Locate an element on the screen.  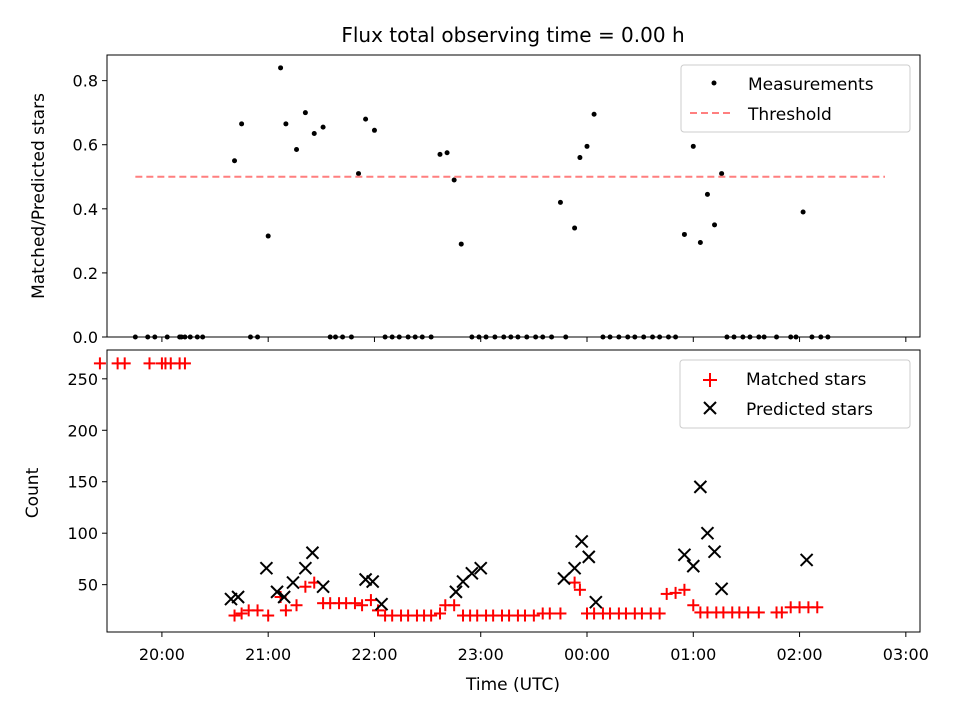
x-tick-label: 01:00 is located at coordinates (693, 654).